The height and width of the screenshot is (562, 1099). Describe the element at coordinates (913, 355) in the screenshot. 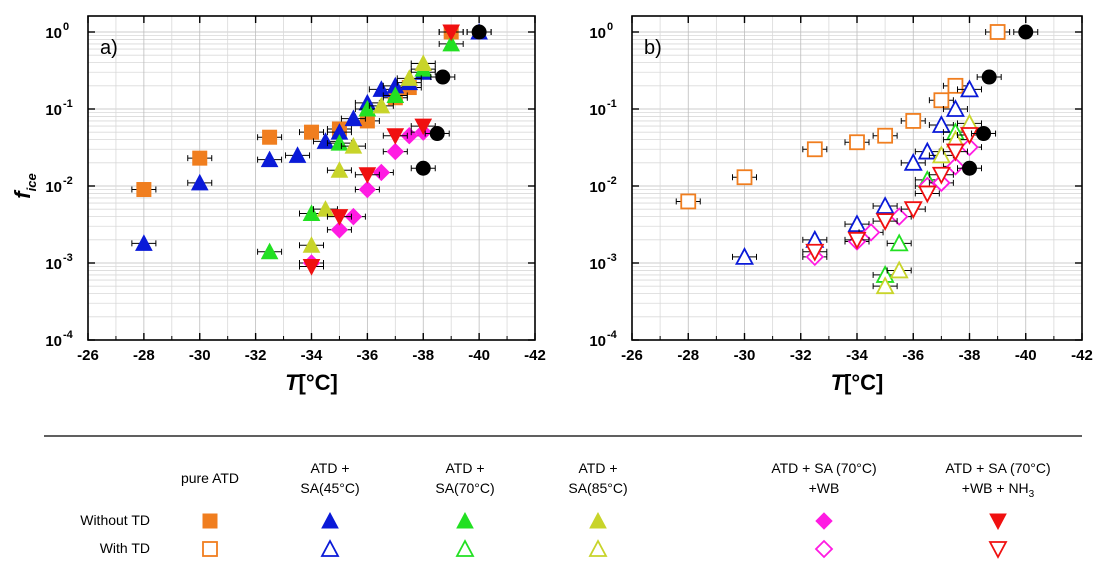

I see `x-tick-label: -36` at that location.